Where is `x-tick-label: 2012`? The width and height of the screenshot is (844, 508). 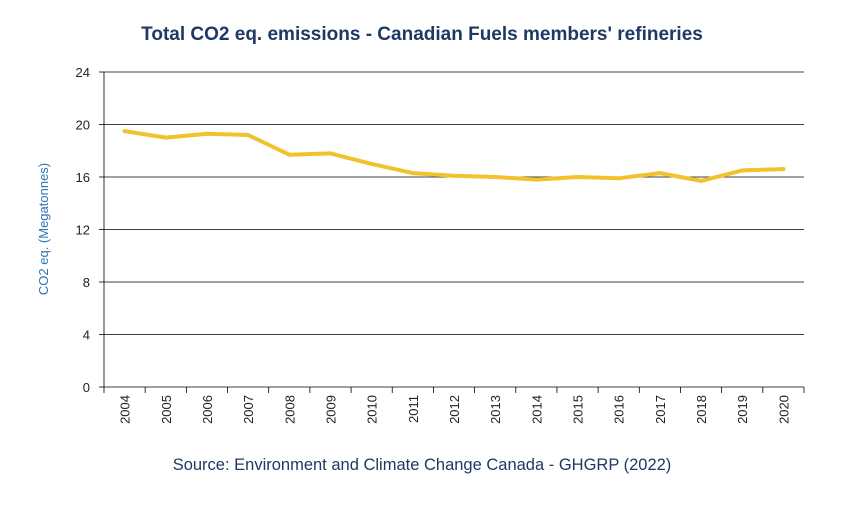
x-tick-label: 2012 is located at coordinates (454, 409).